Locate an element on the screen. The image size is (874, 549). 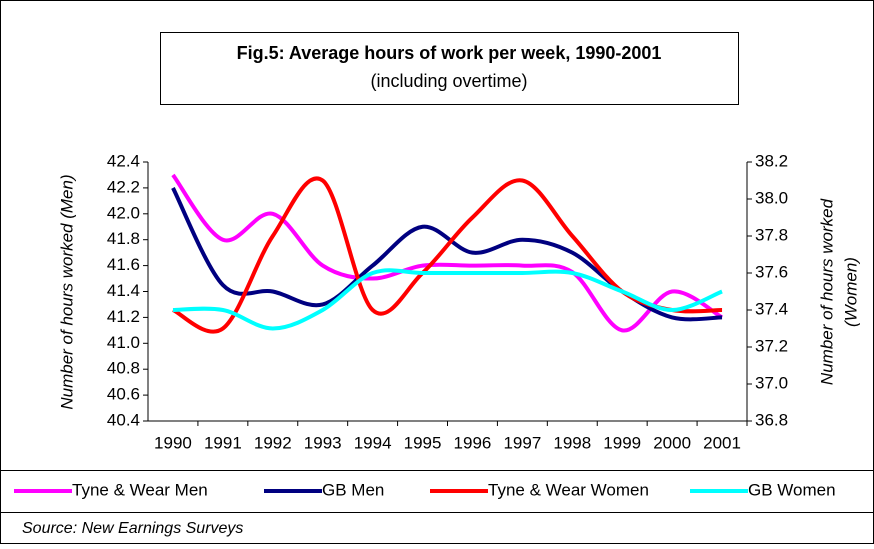
y2-tick-label: 38.2 is located at coordinates (771, 160).